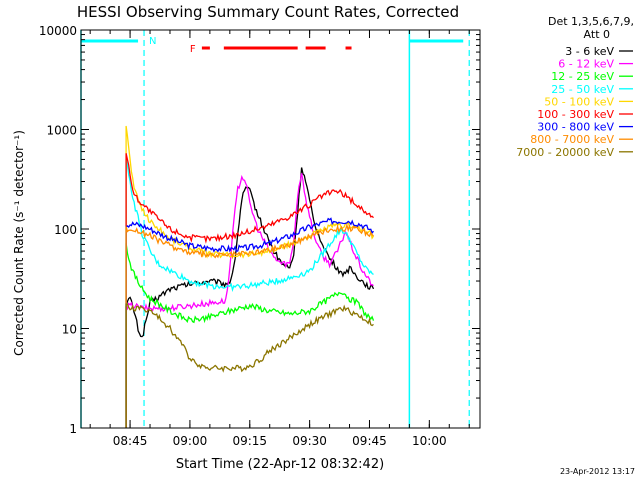 This screenshot has height=480, width=640. I want to click on legend-title-line-2: Att 0, so click(597, 34).